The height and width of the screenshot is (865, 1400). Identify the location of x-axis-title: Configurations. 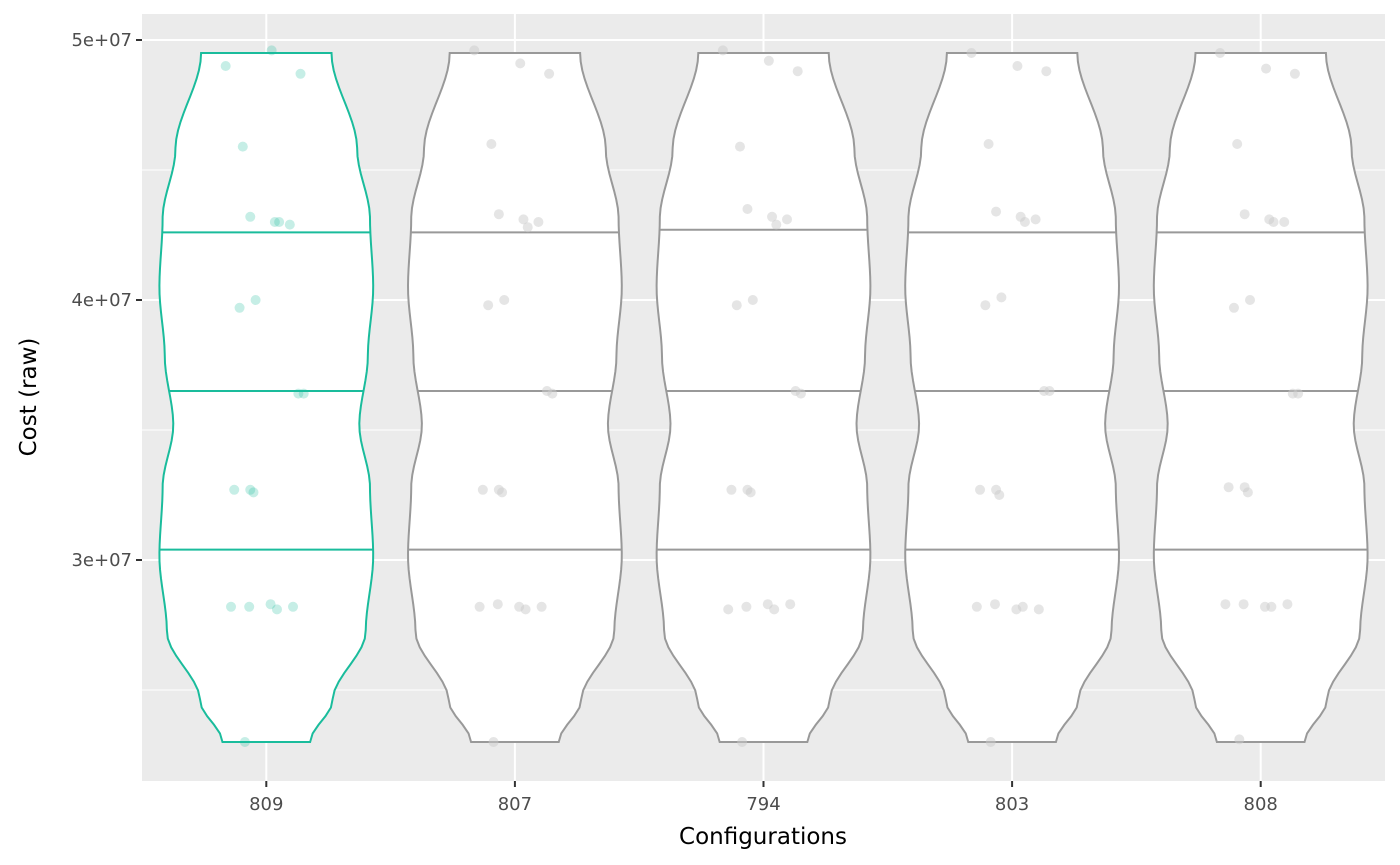
(763, 837).